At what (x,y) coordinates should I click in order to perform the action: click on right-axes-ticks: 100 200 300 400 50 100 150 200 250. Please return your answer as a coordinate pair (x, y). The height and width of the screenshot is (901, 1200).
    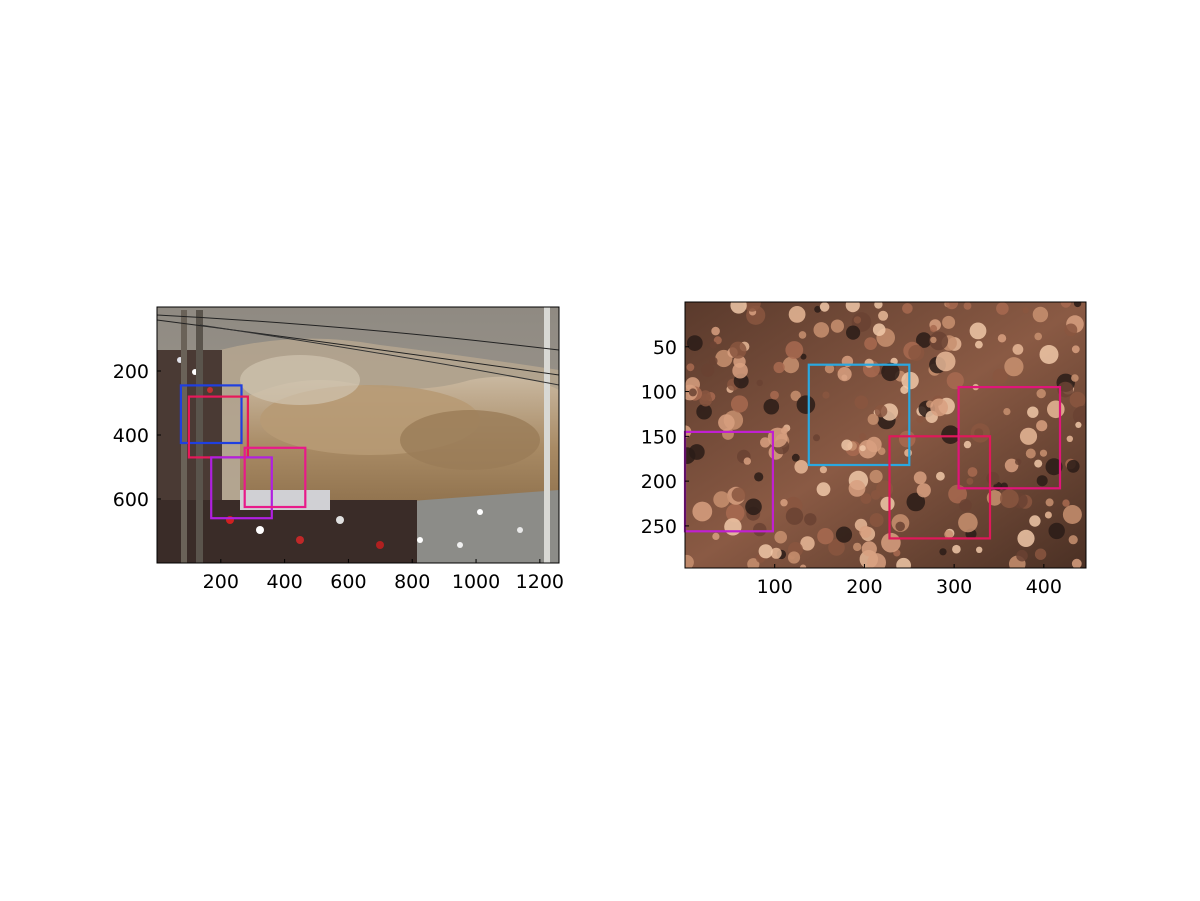
    Looking at the image, I should click on (851, 467).